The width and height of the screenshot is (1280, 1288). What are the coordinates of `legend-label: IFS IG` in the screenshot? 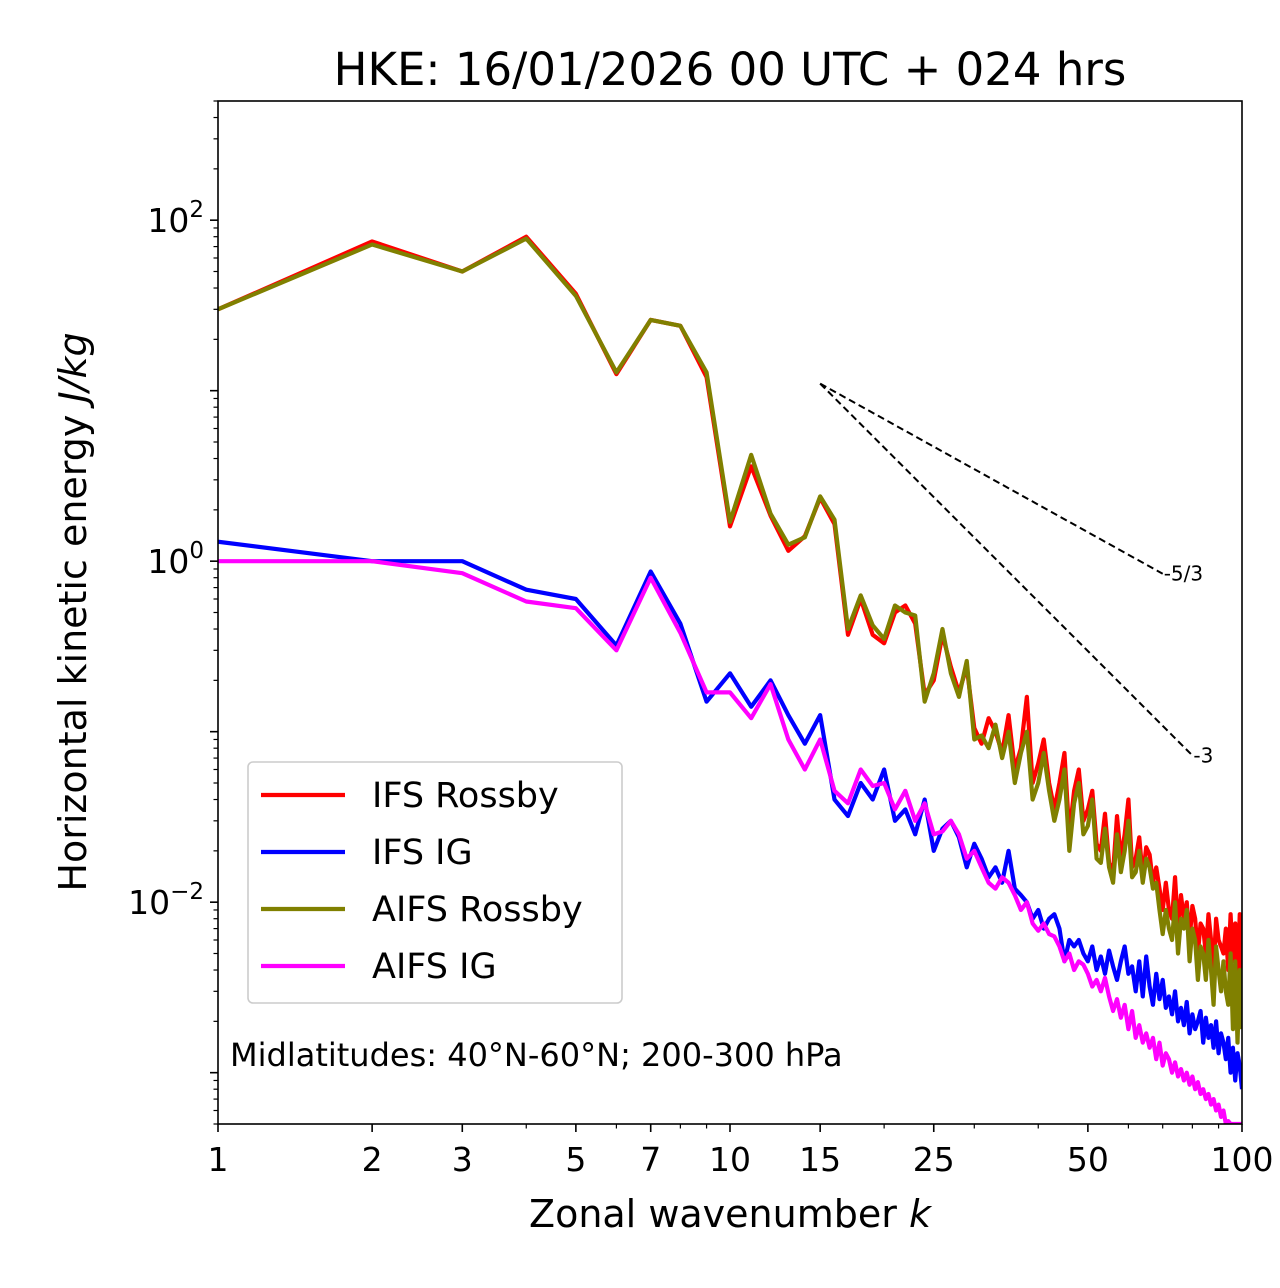 It's located at (422, 853).